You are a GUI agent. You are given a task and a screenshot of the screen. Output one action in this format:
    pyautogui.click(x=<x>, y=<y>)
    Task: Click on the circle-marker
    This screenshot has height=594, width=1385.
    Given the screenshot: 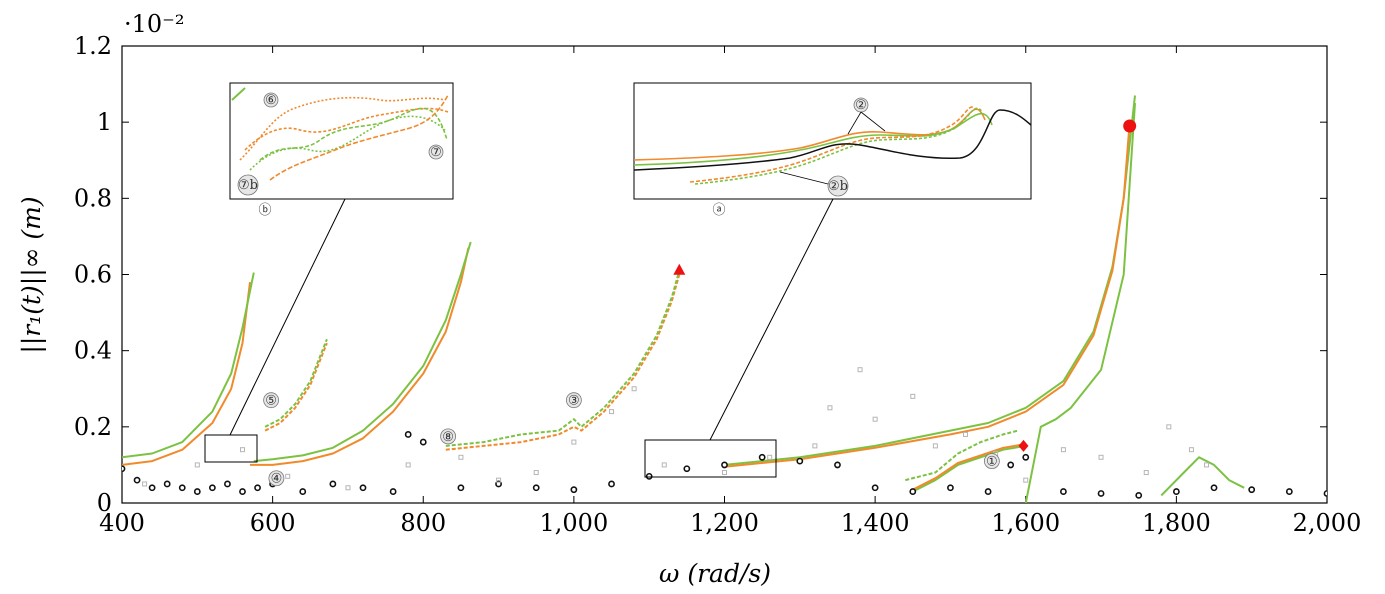 What is the action you would take?
    pyautogui.click(x=1130, y=126)
    